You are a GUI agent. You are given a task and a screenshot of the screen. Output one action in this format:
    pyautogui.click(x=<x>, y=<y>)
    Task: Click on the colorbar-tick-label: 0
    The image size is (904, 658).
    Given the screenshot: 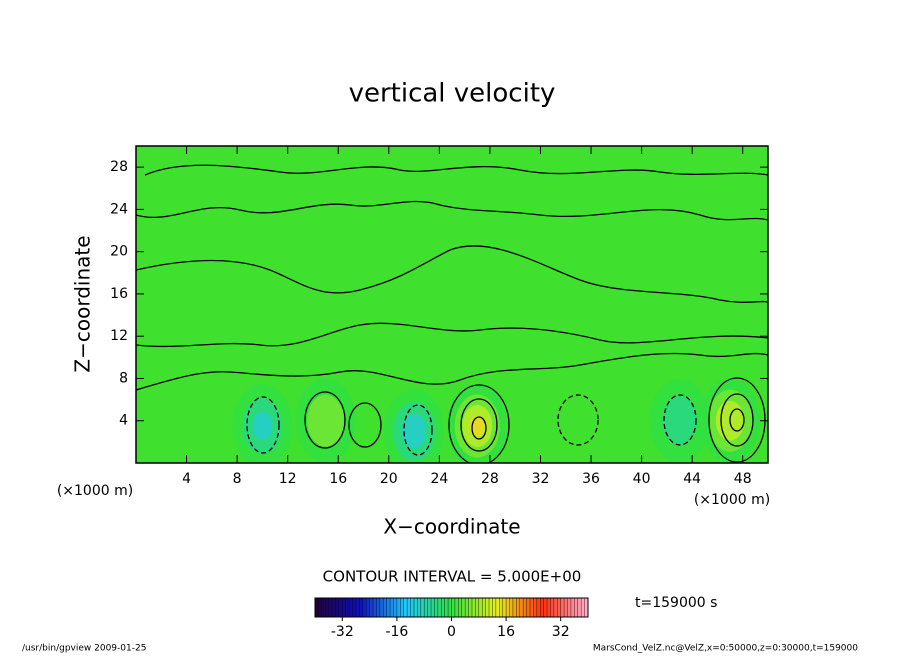 What is the action you would take?
    pyautogui.click(x=451, y=632)
    